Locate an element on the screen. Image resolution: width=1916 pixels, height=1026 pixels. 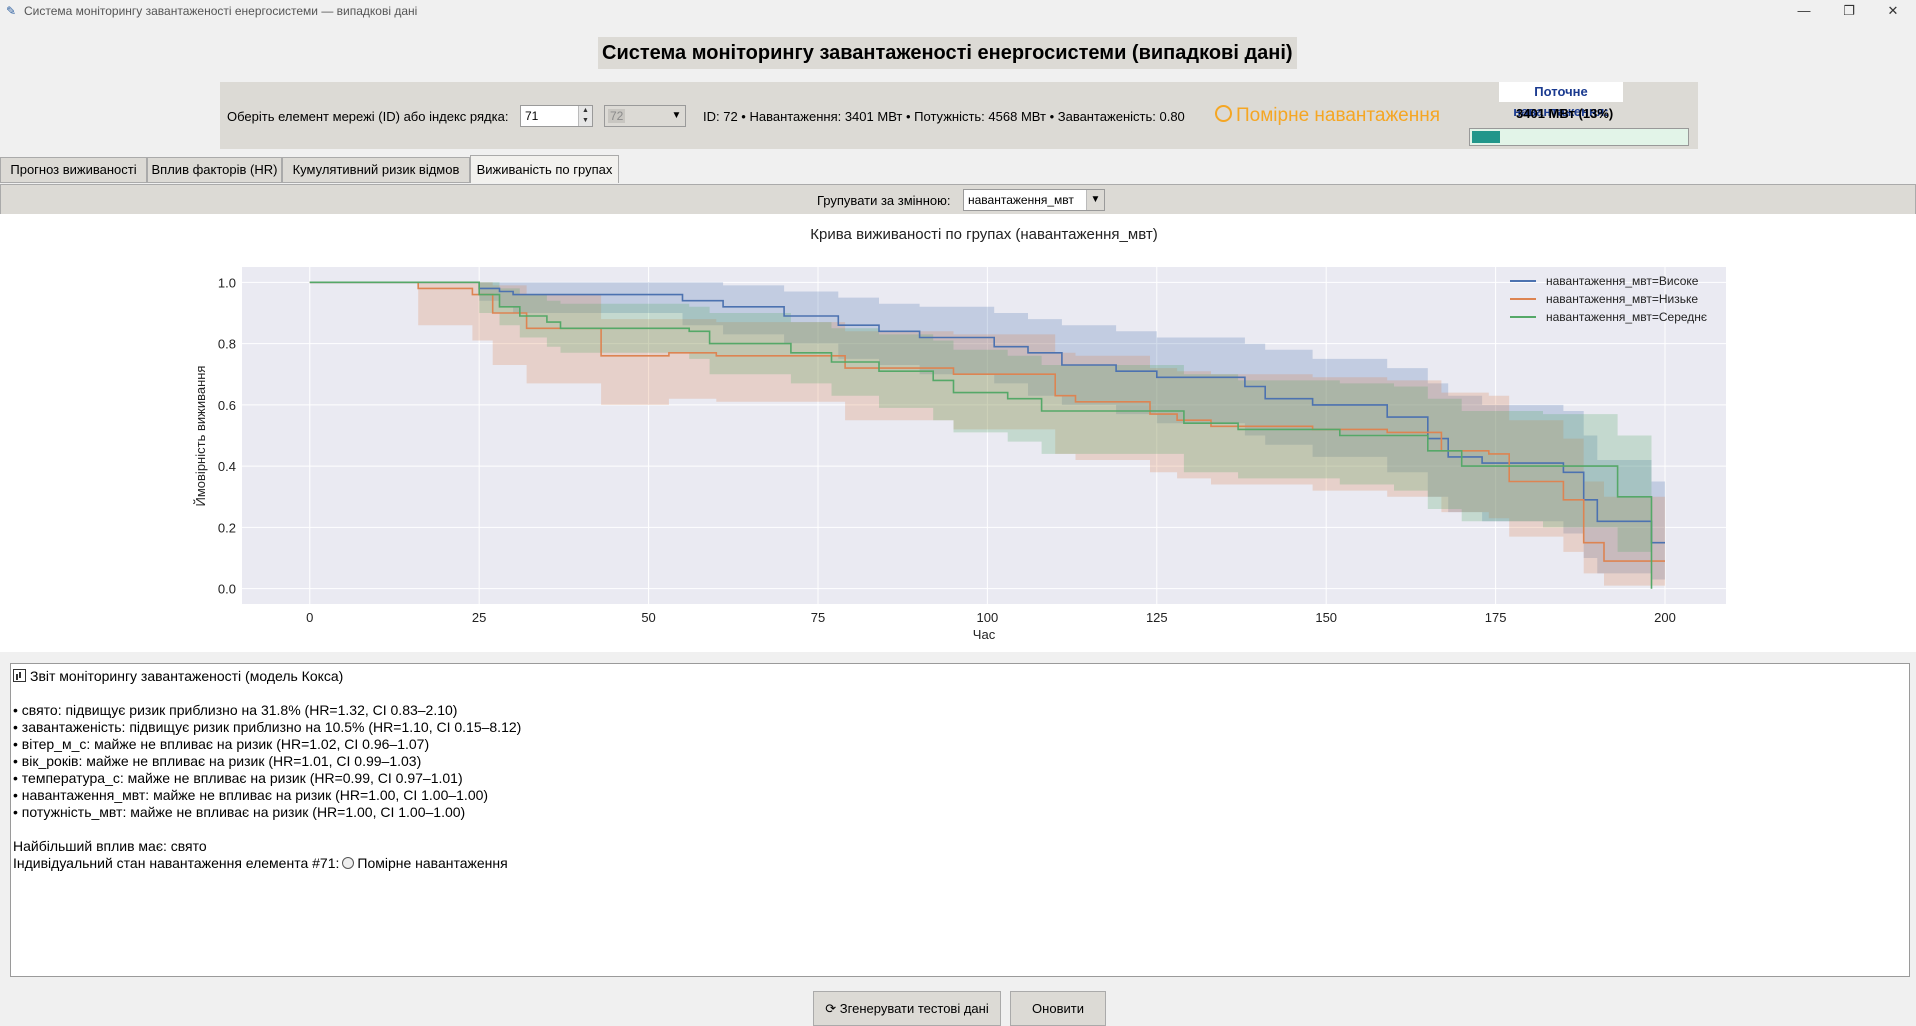
current-load-title: Поточне навантаження: is located at coordinates (1561, 100).